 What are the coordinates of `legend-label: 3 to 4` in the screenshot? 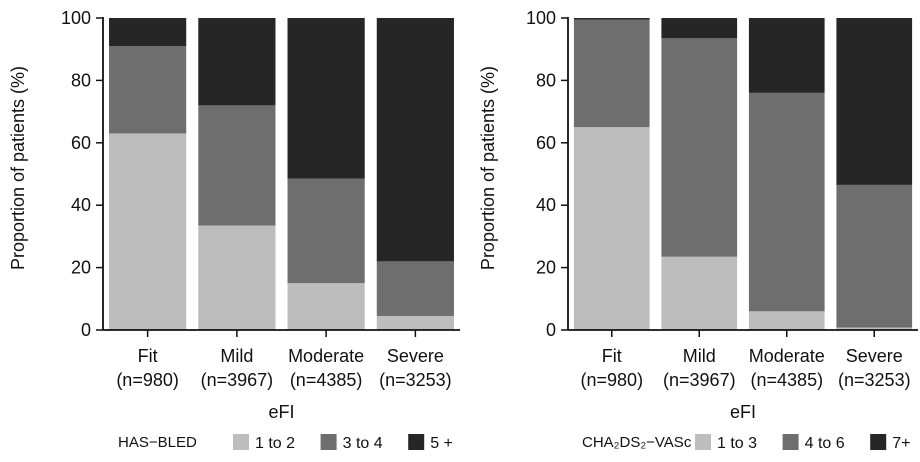 It's located at (363, 443).